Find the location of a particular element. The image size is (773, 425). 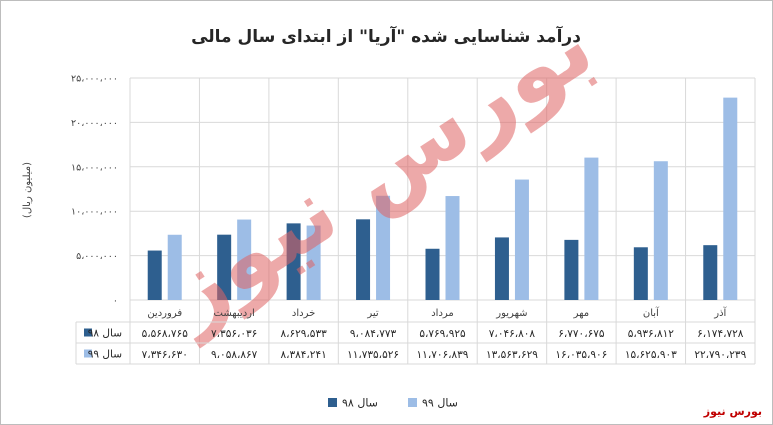

category-label: آذر is located at coordinates (720, 312).